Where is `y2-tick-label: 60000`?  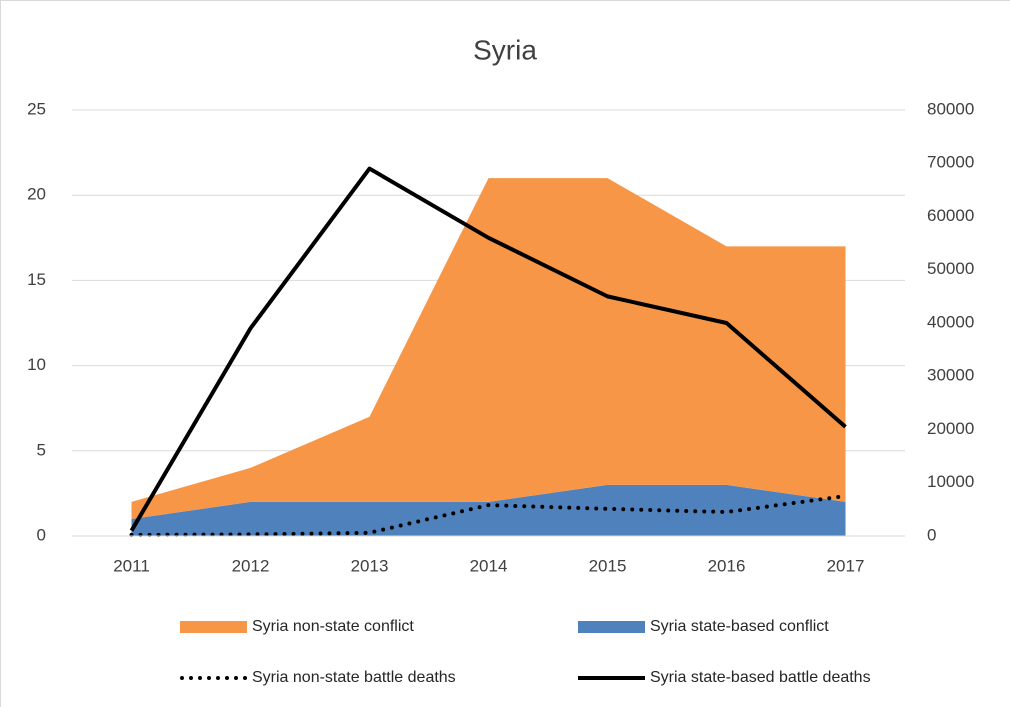 y2-tick-label: 60000 is located at coordinates (950, 215).